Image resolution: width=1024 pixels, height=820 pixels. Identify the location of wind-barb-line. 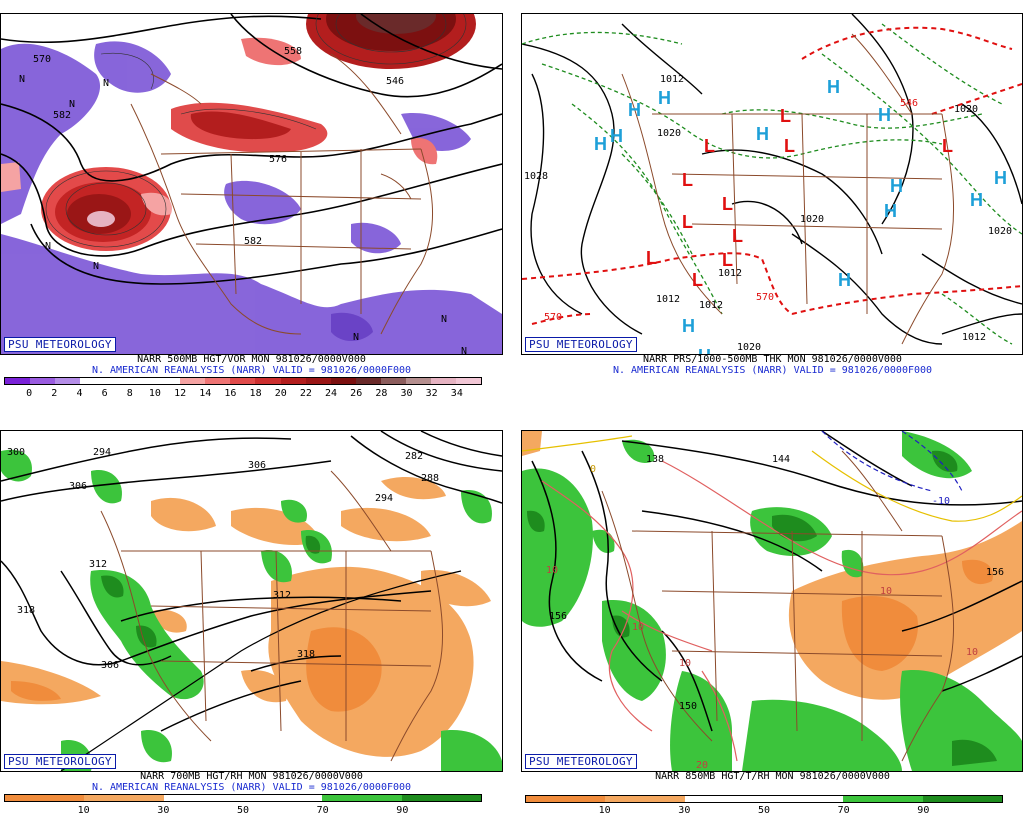
(261, 670).